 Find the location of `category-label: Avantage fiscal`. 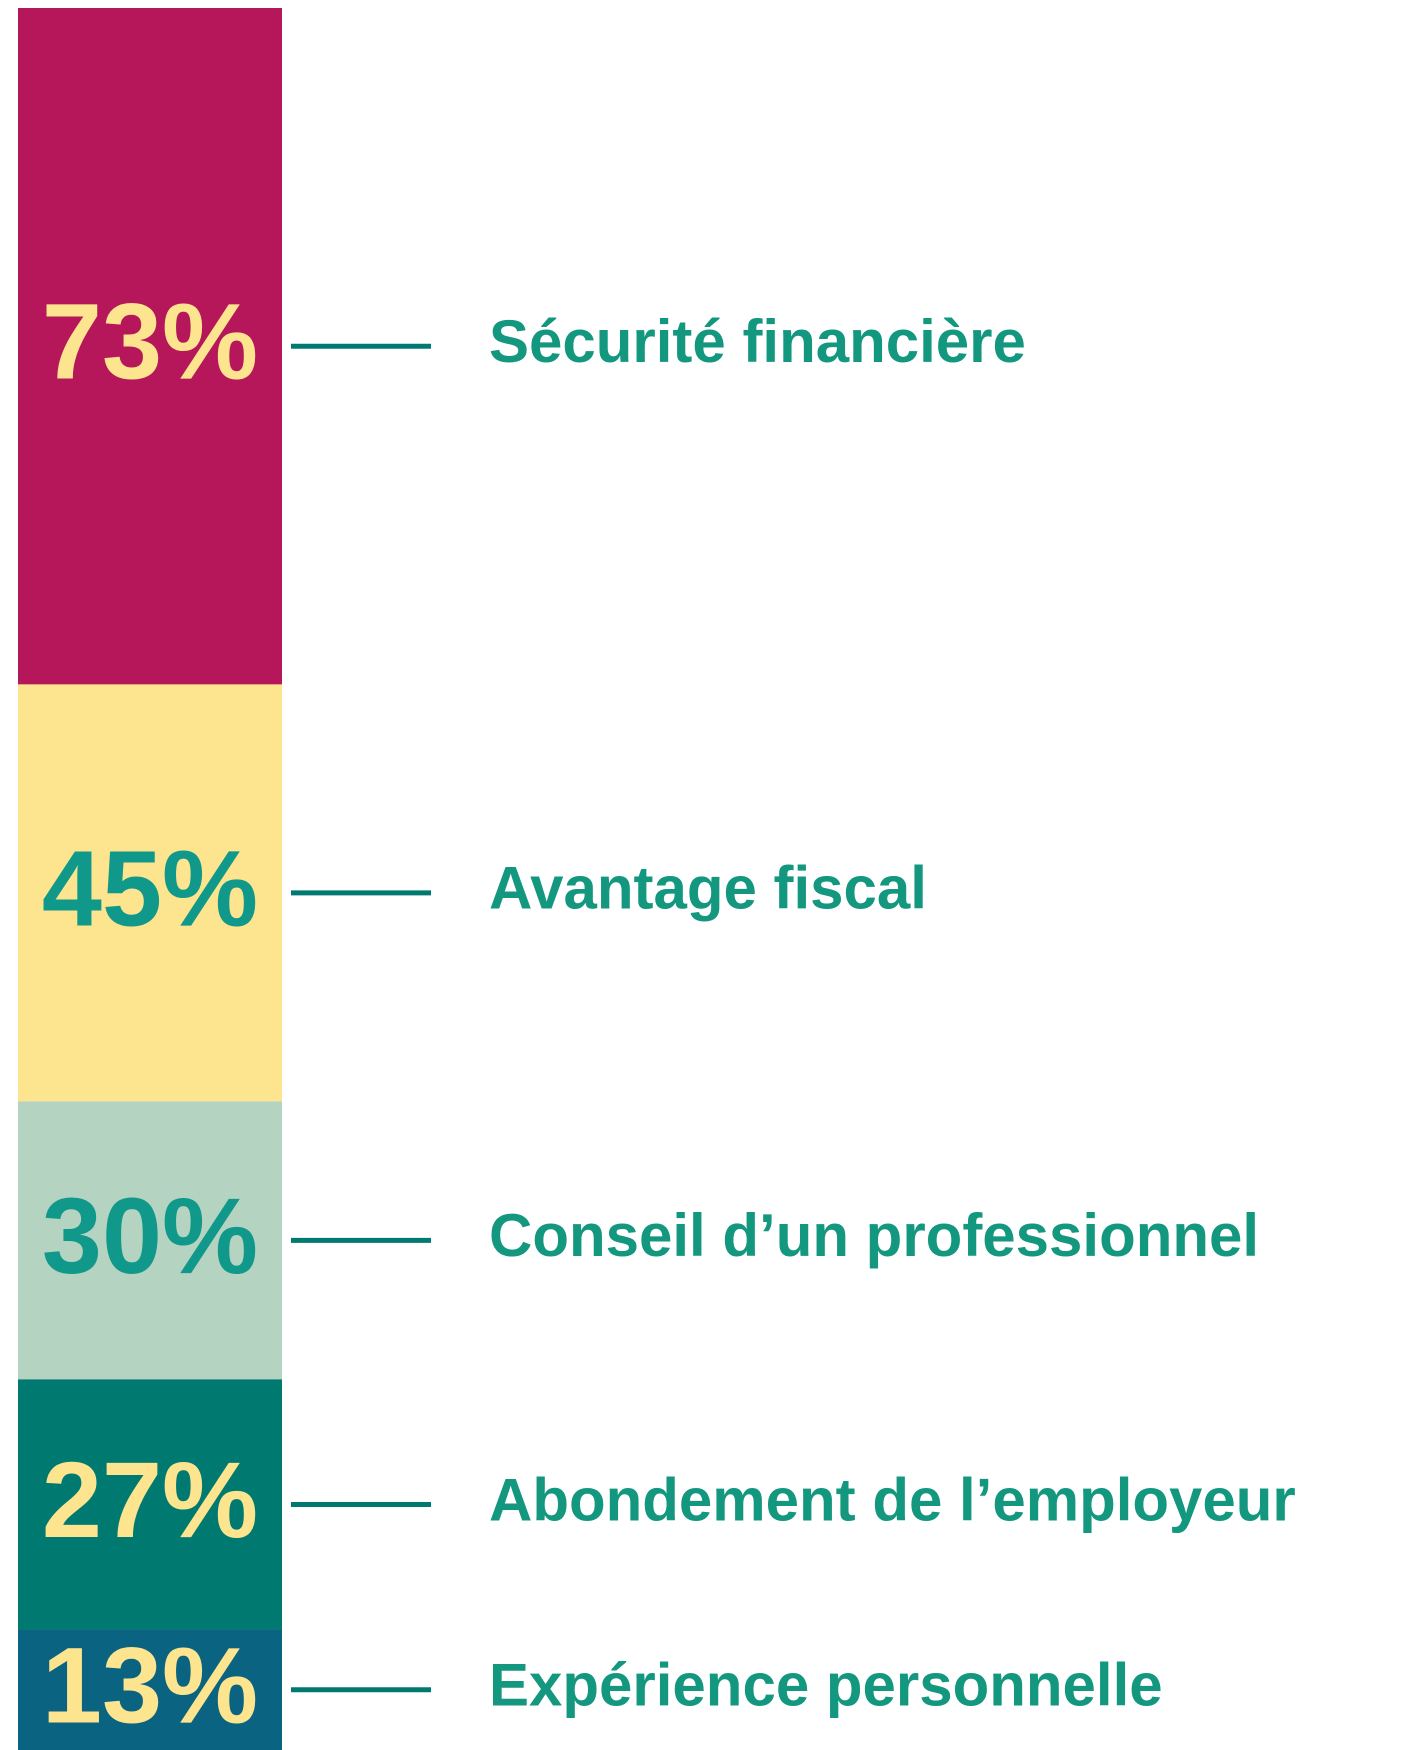

category-label: Avantage fiscal is located at coordinates (708, 888).